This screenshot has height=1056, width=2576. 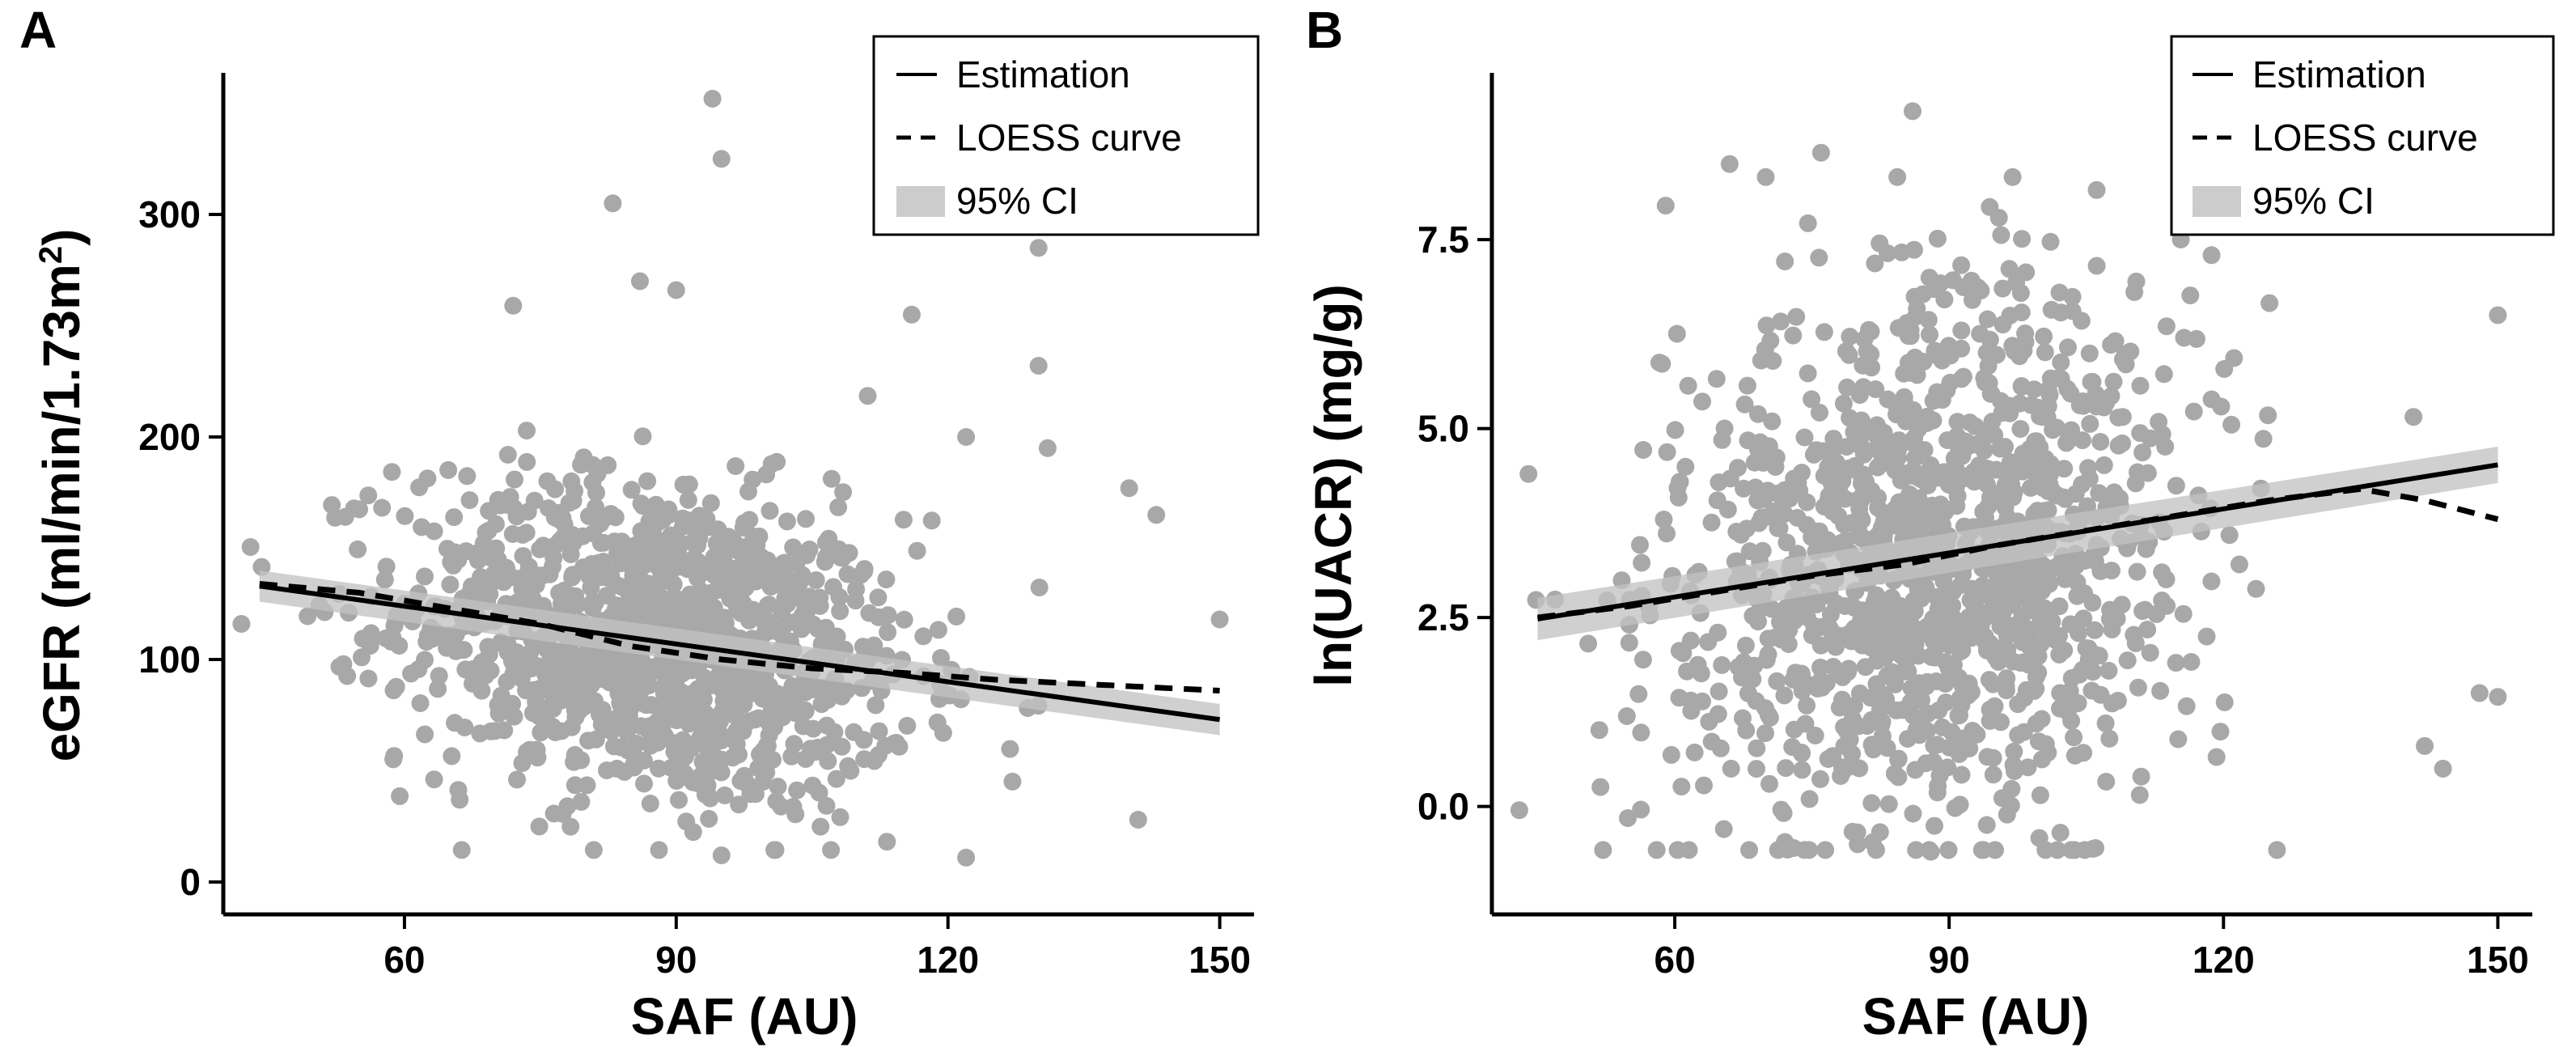 What do you see at coordinates (169, 437) in the screenshot?
I see `y-tick-label: 200` at bounding box center [169, 437].